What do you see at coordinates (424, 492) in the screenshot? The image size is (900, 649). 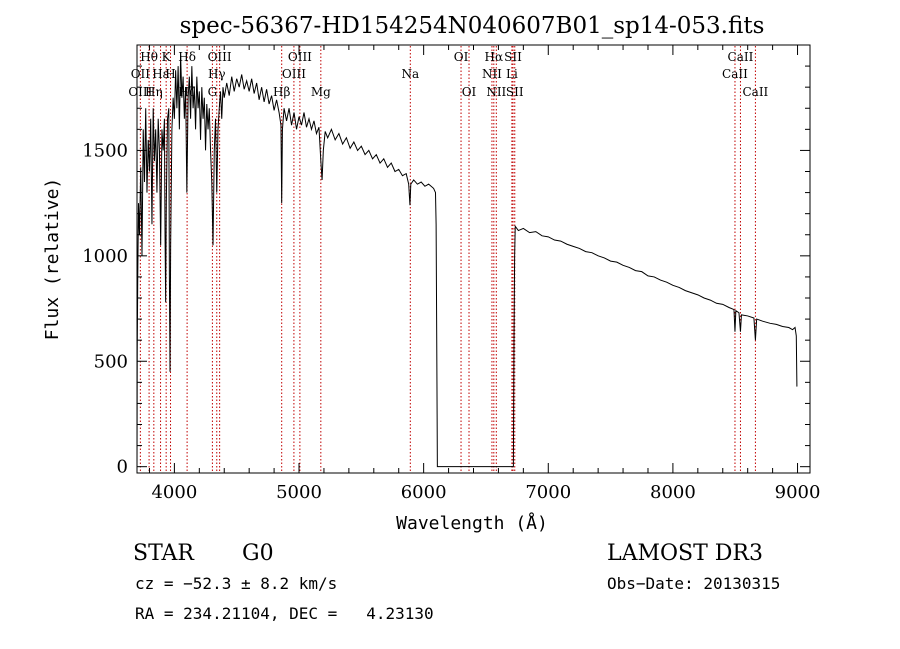 I see `x-tick-label: 6000` at bounding box center [424, 492].